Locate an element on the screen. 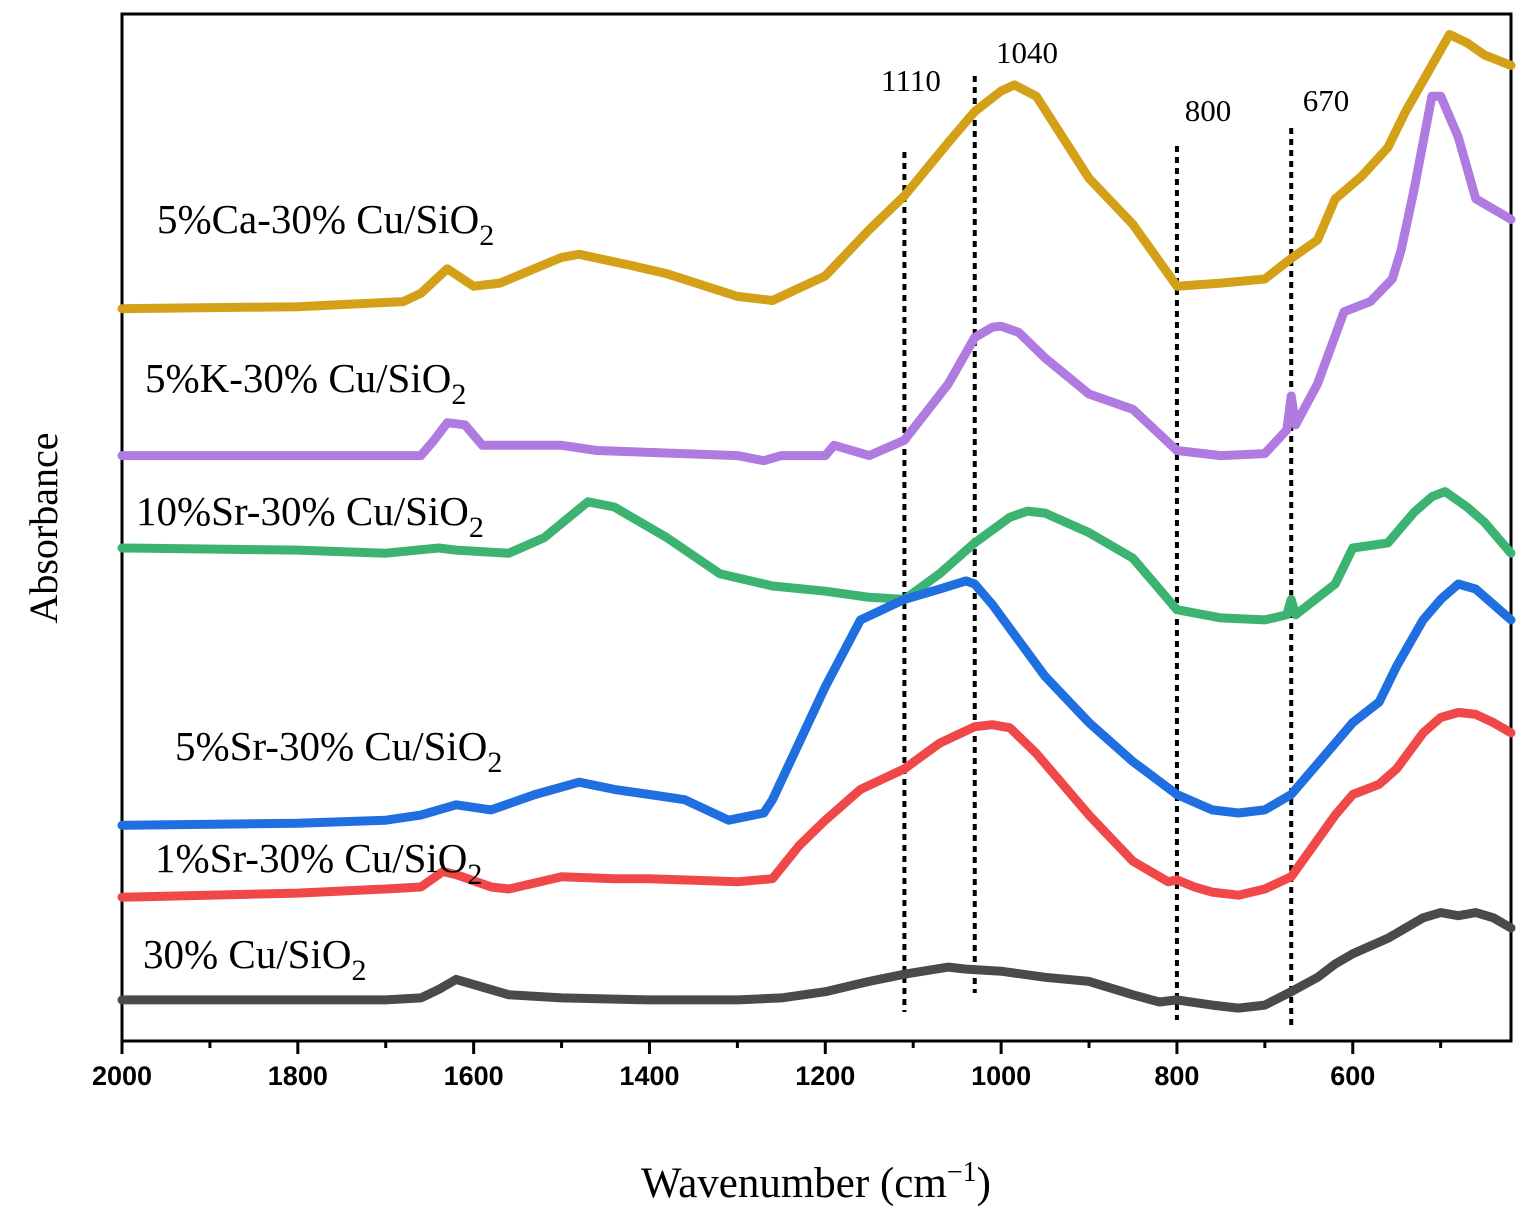 The image size is (1528, 1221). x-tick-label: 2000 is located at coordinates (122, 1076).